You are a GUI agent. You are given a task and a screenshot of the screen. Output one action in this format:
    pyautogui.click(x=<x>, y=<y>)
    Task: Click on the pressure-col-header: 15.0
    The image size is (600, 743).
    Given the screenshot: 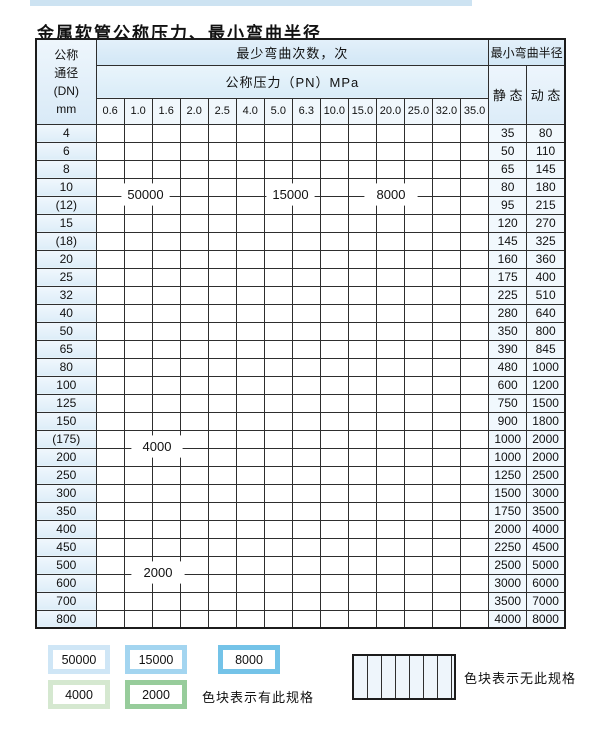 What is the action you would take?
    pyautogui.click(x=362, y=111)
    